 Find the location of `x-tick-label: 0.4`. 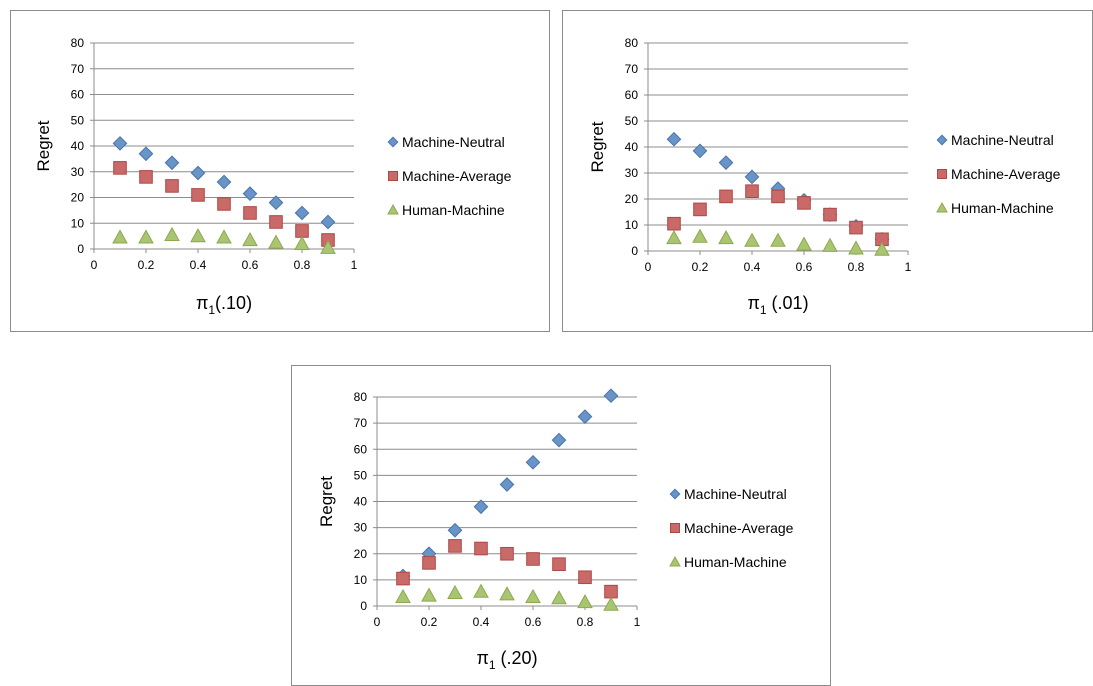

x-tick-label: 0.4 is located at coordinates (198, 265).